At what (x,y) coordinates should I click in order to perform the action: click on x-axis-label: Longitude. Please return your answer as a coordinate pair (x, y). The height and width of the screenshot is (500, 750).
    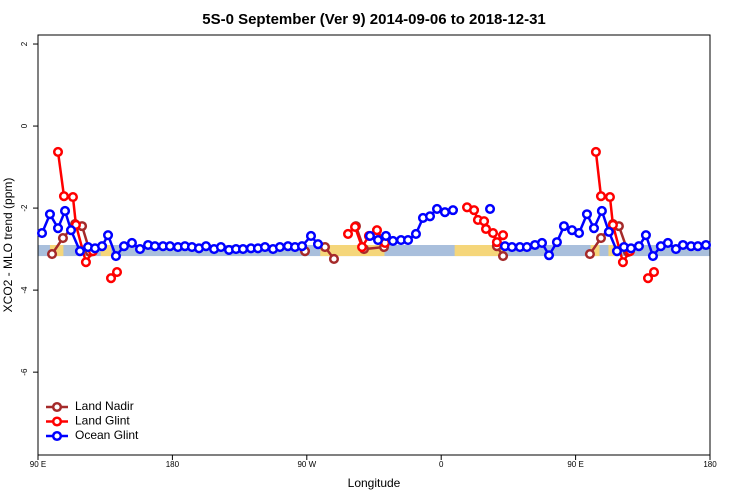
    Looking at the image, I should click on (374, 483).